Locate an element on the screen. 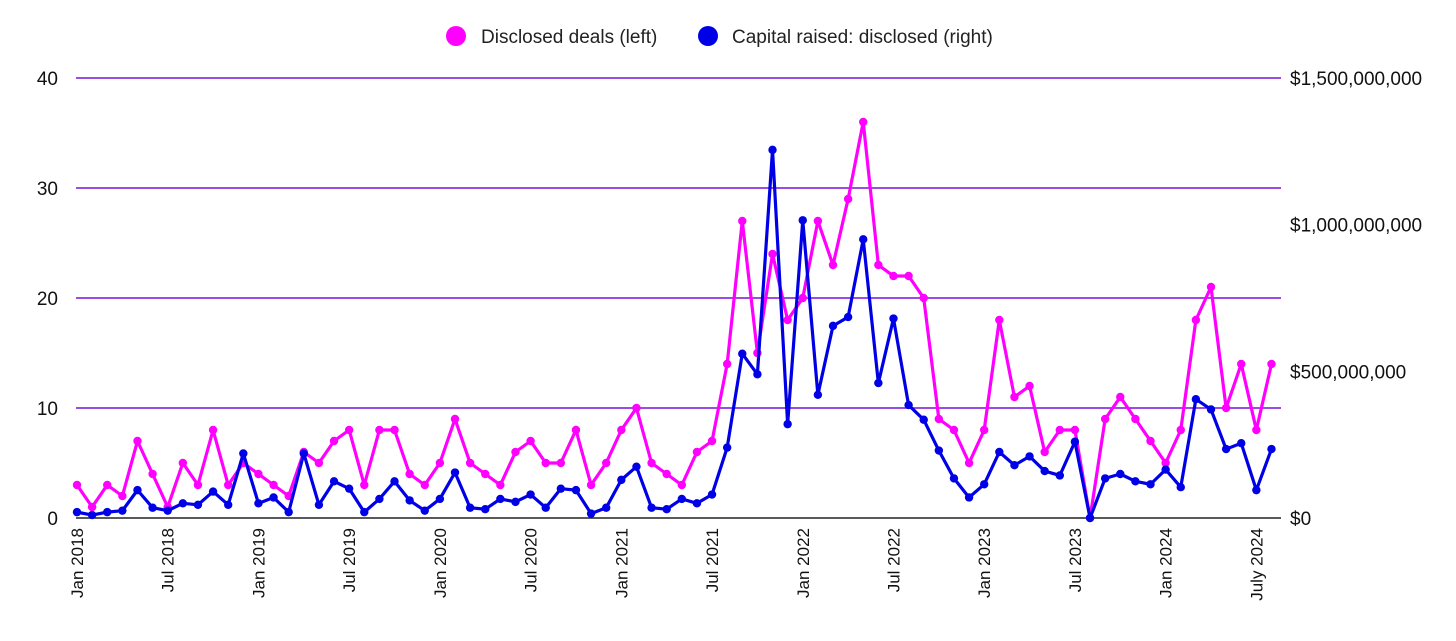 This screenshot has width=1456, height=641. y-left-tick-label: 10 is located at coordinates (47, 409).